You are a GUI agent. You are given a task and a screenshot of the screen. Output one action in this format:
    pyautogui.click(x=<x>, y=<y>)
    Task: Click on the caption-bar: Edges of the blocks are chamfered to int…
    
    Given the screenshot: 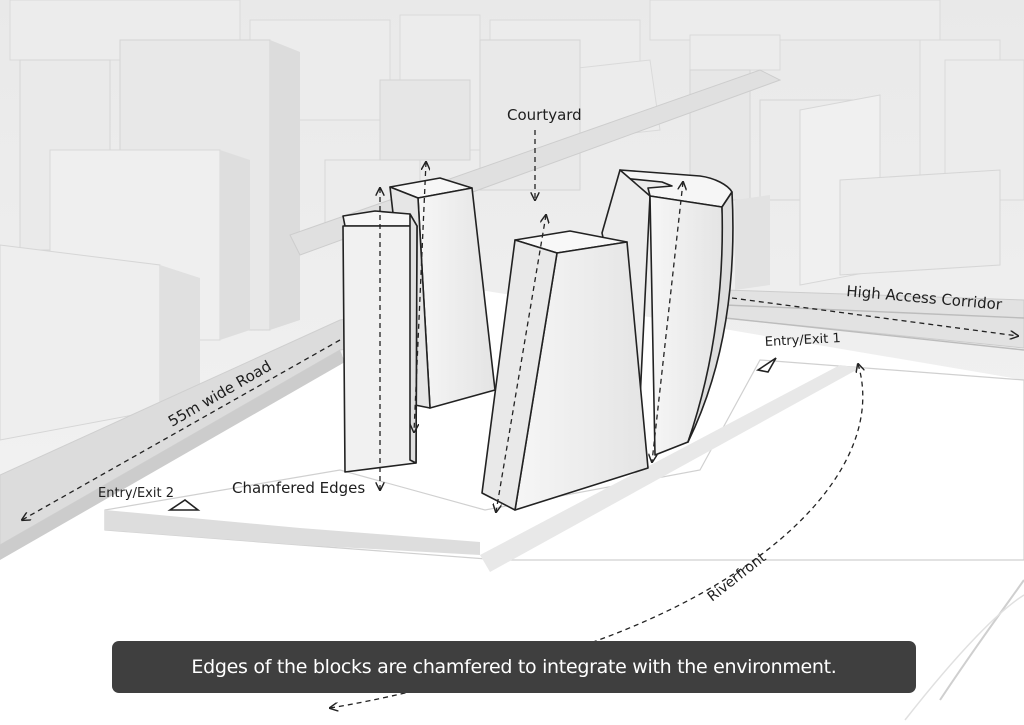 What is the action you would take?
    pyautogui.click(x=514, y=667)
    